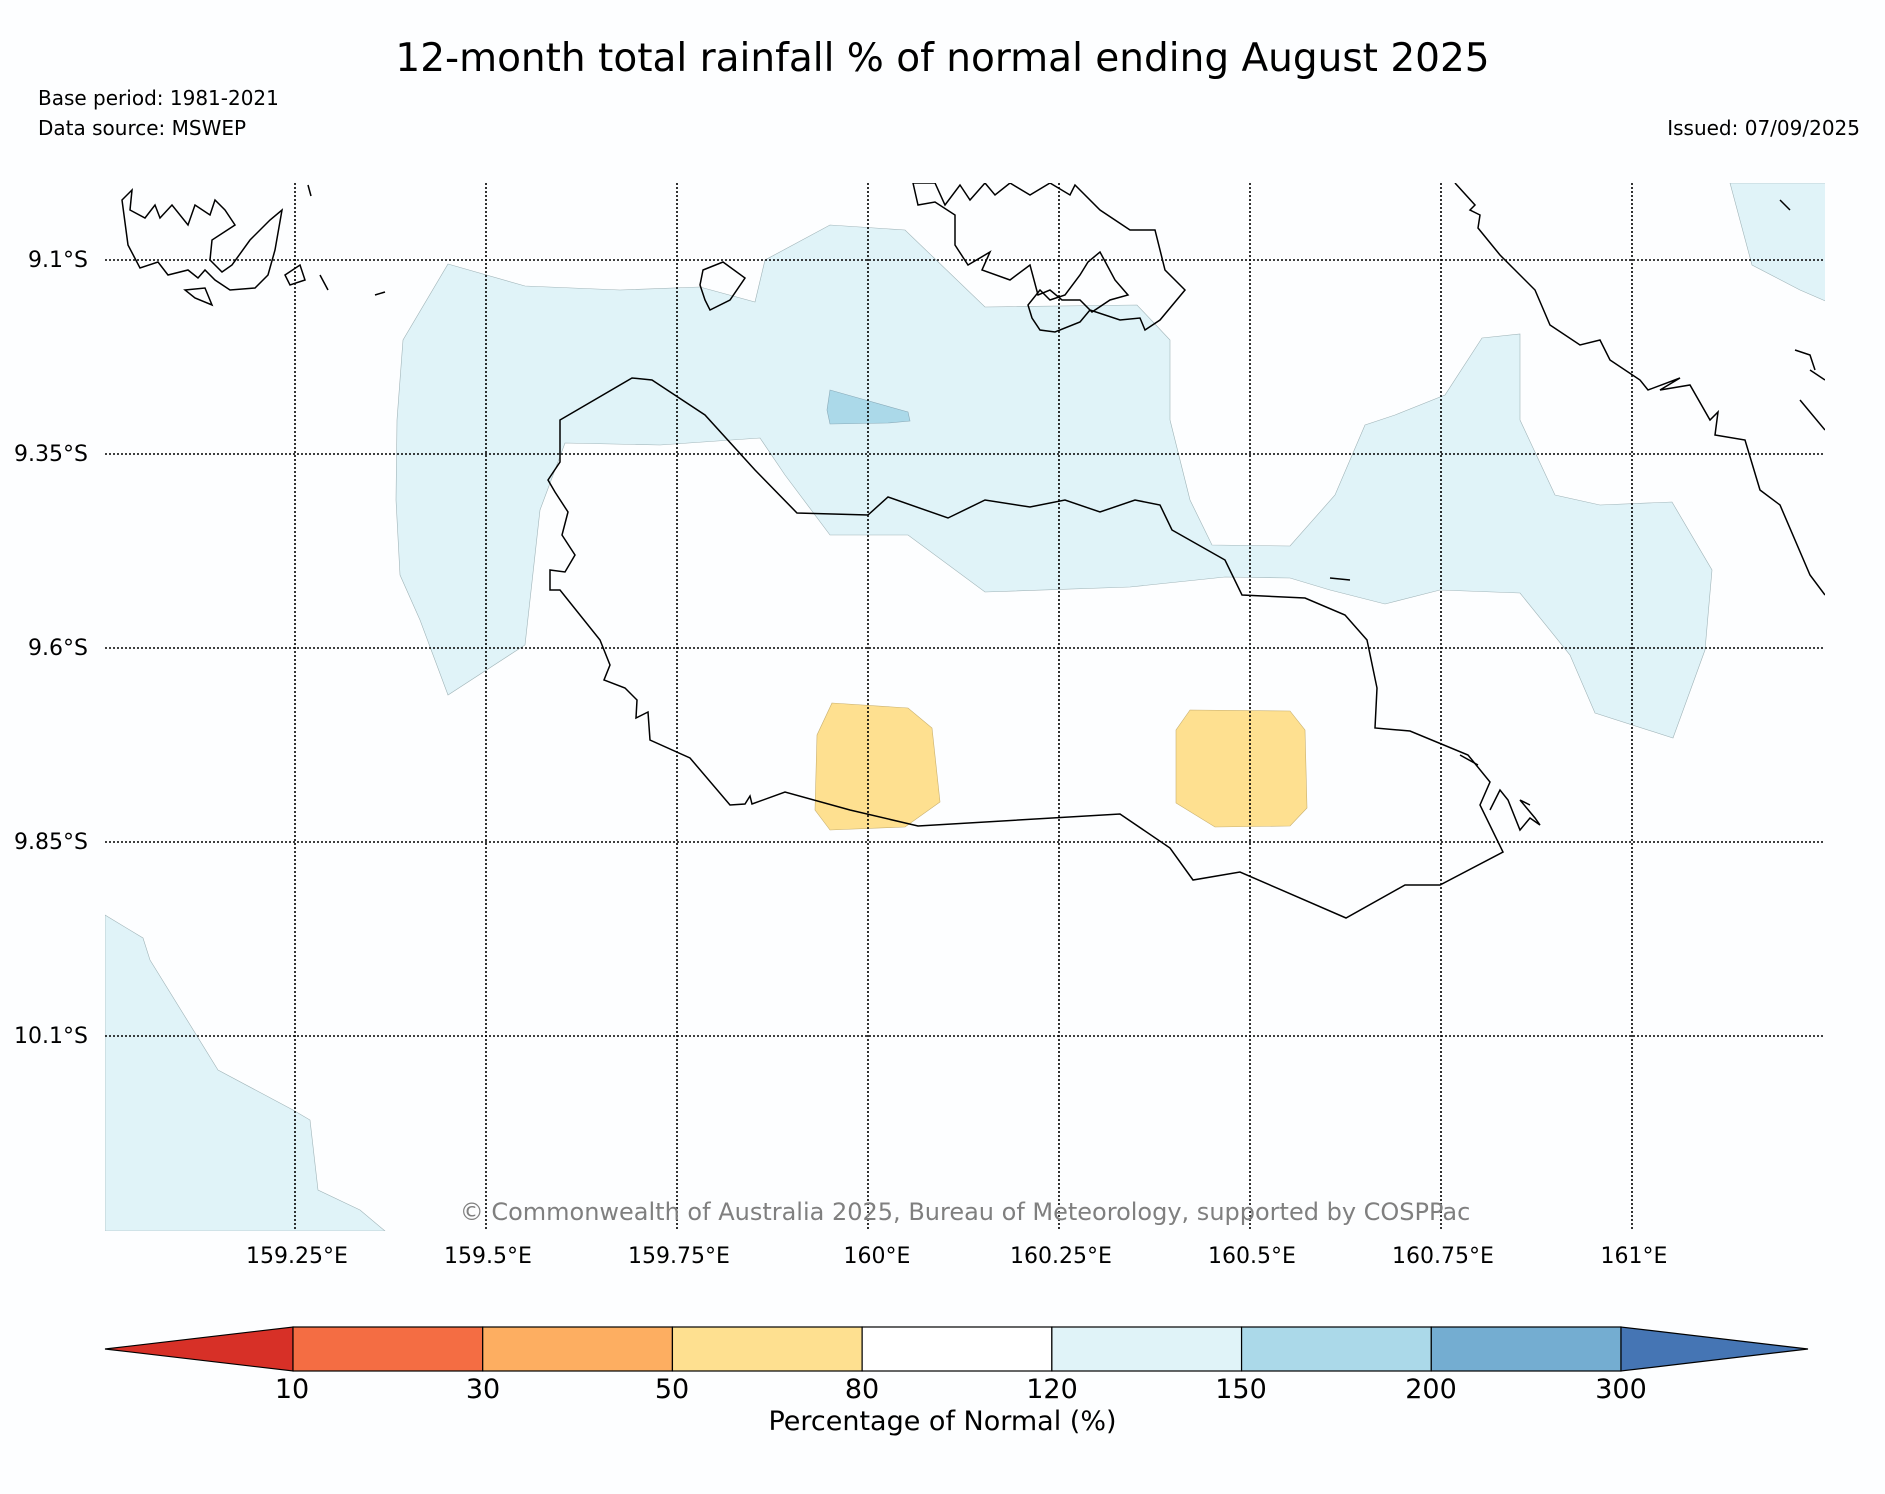 Image resolution: width=1885 pixels, height=1494 pixels. What do you see at coordinates (1241, 1389) in the screenshot?
I see `colorbar-tick-label: 150` at bounding box center [1241, 1389].